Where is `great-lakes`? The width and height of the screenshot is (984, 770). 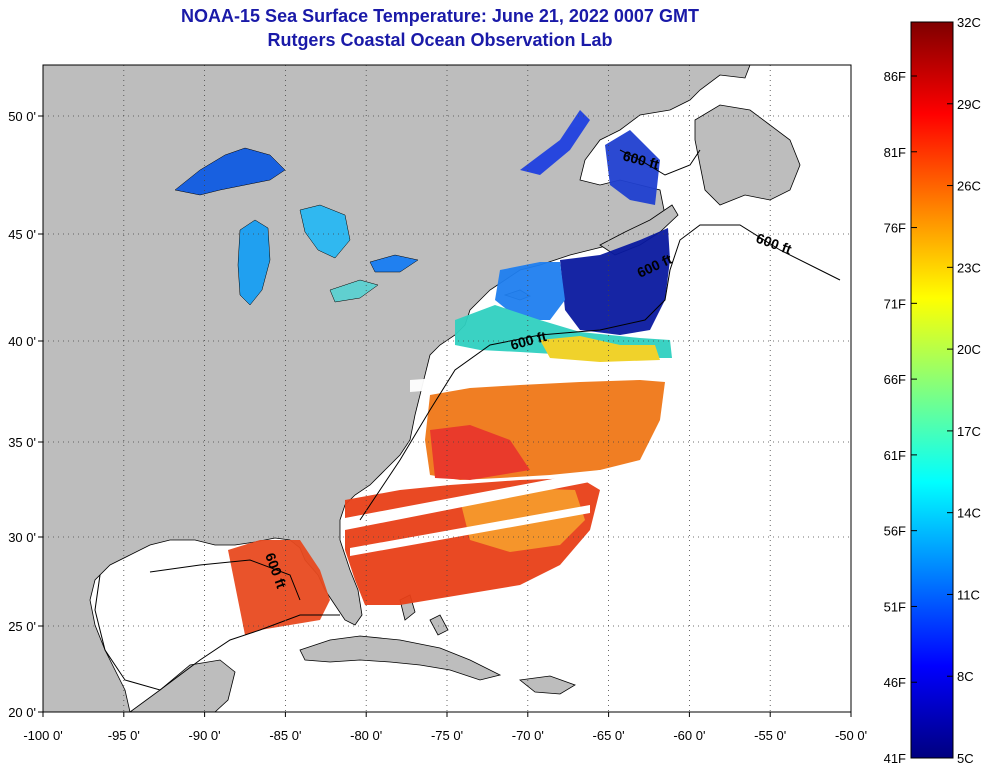
great-lakes is located at coordinates (296, 226).